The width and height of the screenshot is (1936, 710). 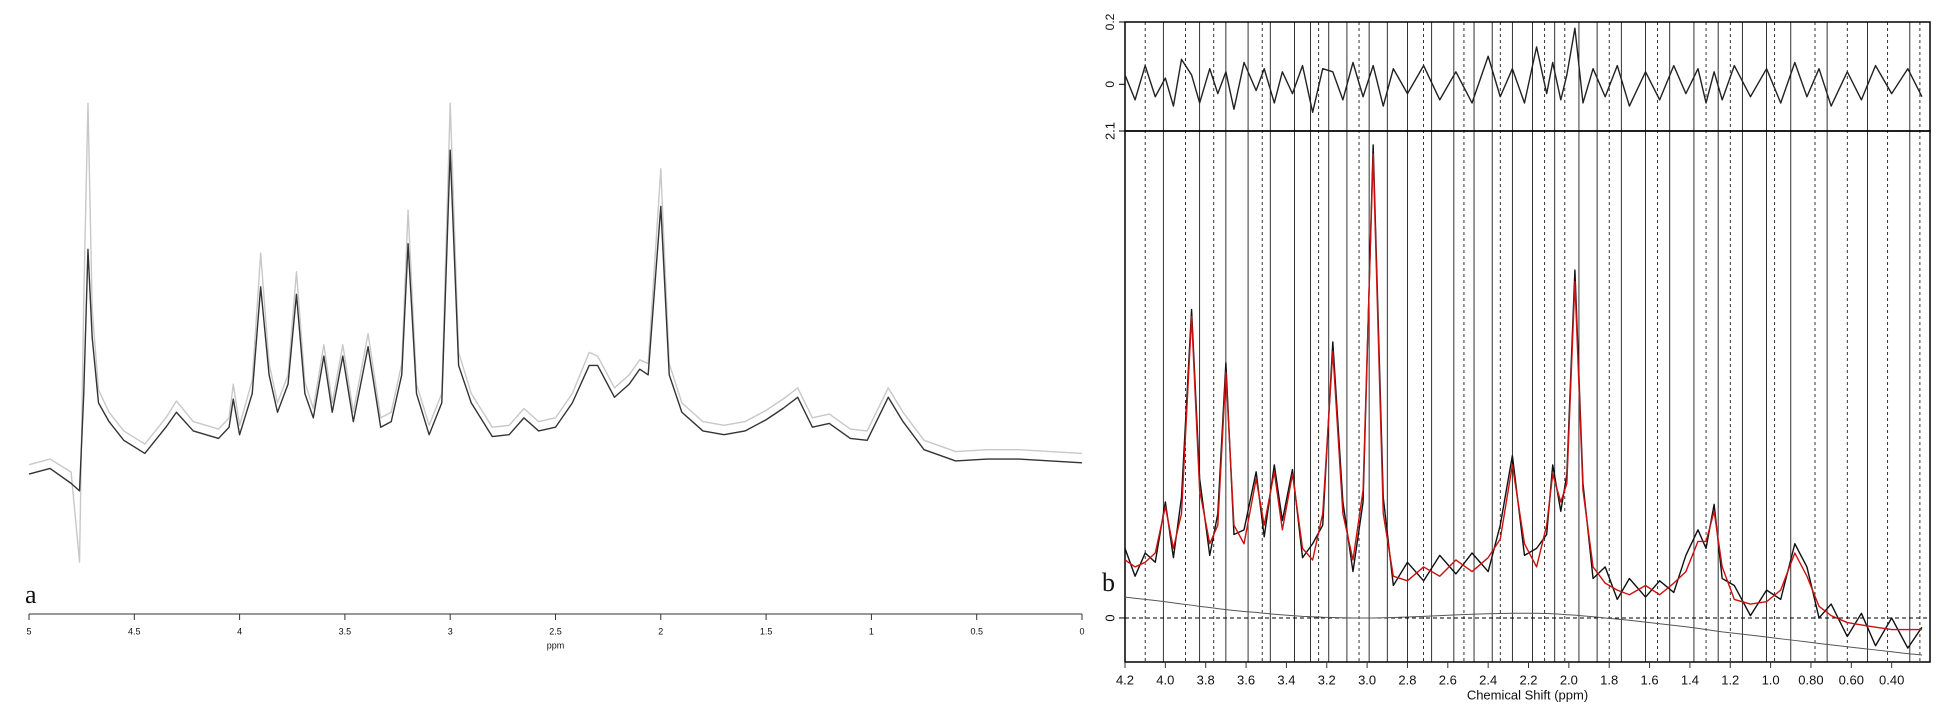 What do you see at coordinates (1109, 131) in the screenshot?
I see `y-tick-label: 2.1` at bounding box center [1109, 131].